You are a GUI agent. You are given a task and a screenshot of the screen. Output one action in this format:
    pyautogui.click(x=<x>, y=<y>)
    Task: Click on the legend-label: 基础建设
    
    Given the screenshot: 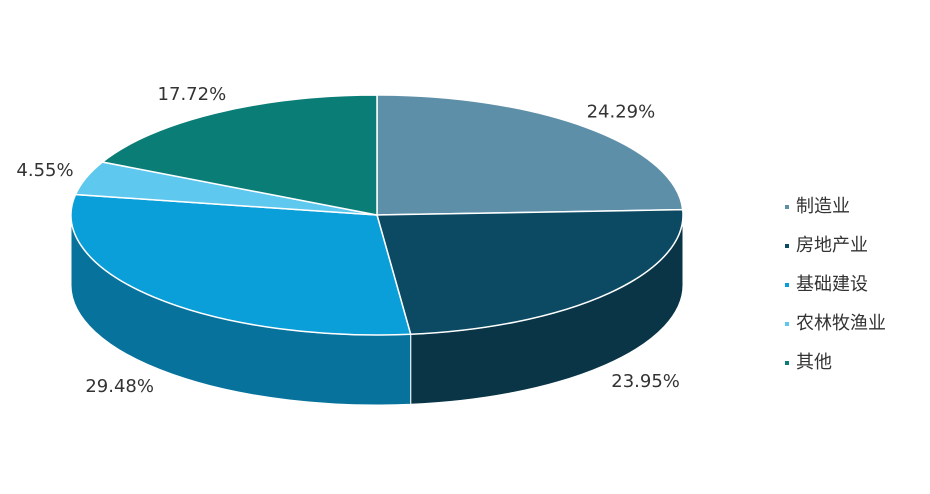 What is the action you would take?
    pyautogui.click(x=832, y=284)
    